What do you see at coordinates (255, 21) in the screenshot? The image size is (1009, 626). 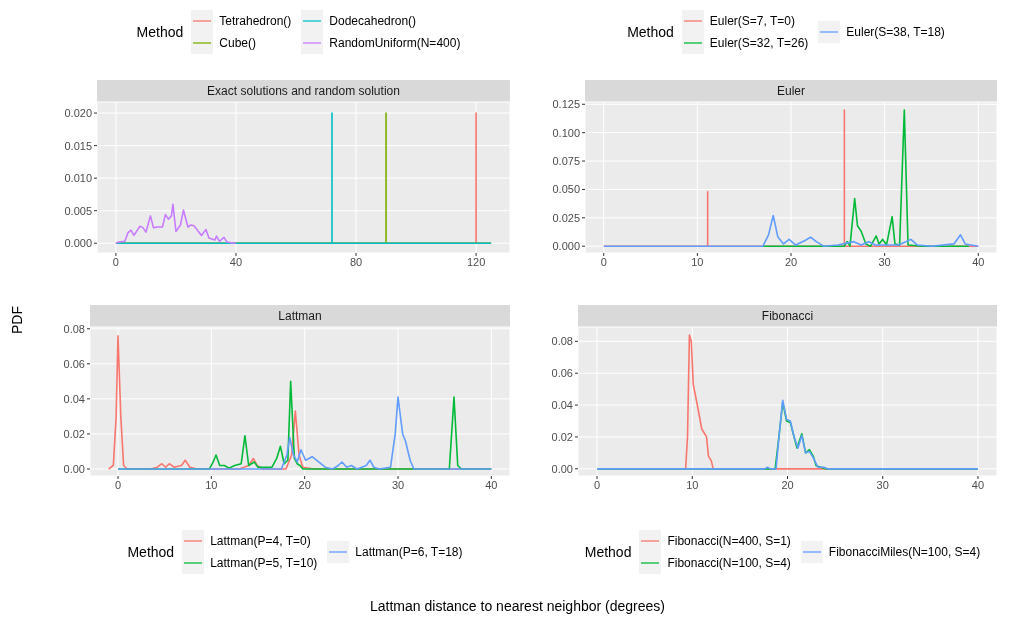 I see `legend-label: Tetrahedron()` at bounding box center [255, 21].